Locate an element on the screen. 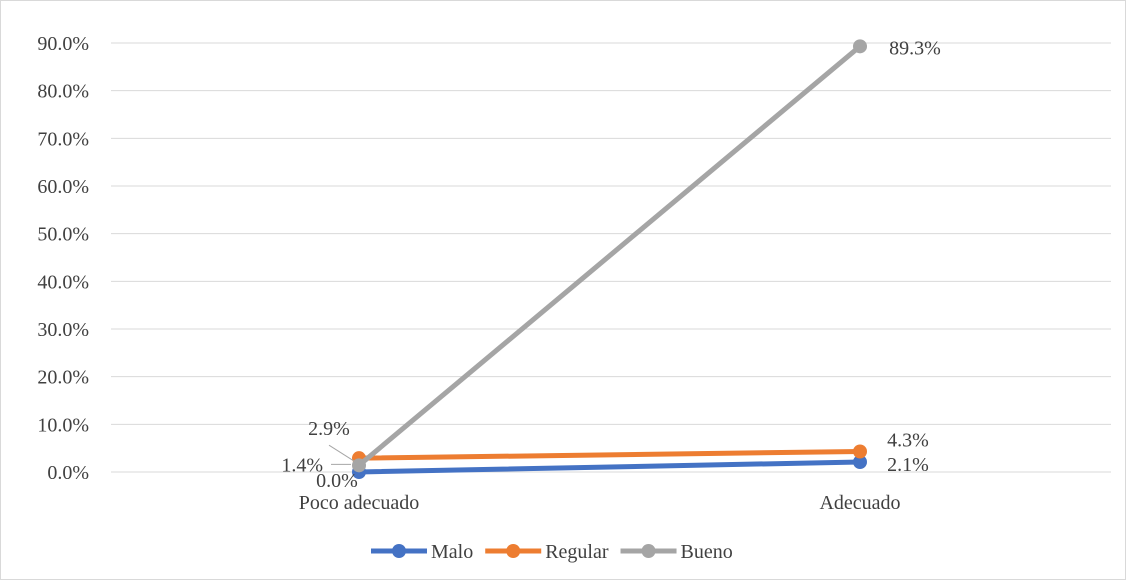  series-line-regular is located at coordinates (609, 455).